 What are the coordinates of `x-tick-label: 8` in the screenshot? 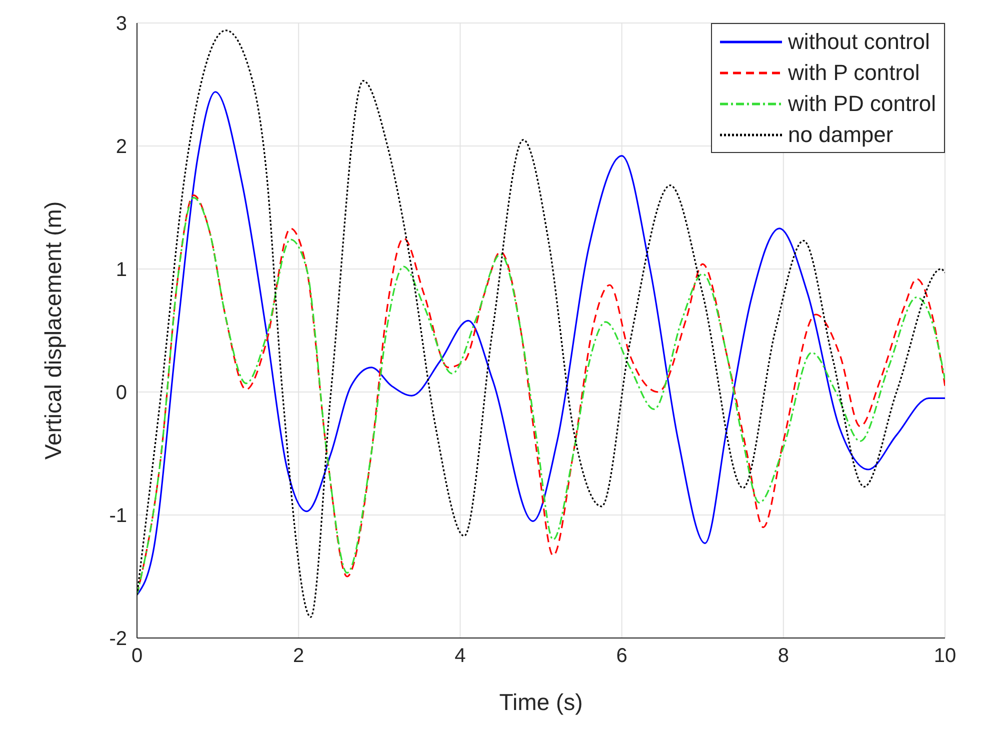 It's located at (783, 656).